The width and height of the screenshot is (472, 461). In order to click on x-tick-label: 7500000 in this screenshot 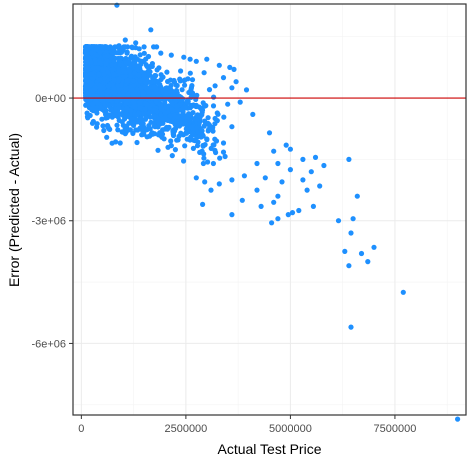, I will do `click(395, 429)`.